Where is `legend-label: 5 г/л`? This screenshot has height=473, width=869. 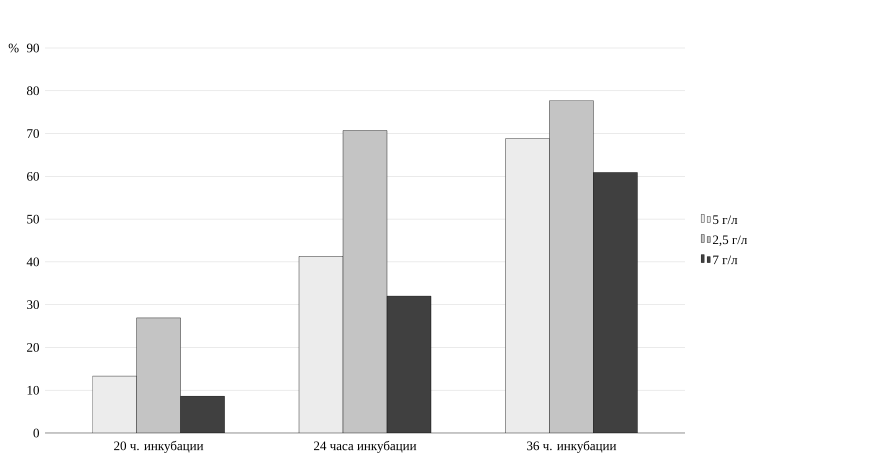 legend-label: 5 г/л is located at coordinates (725, 219).